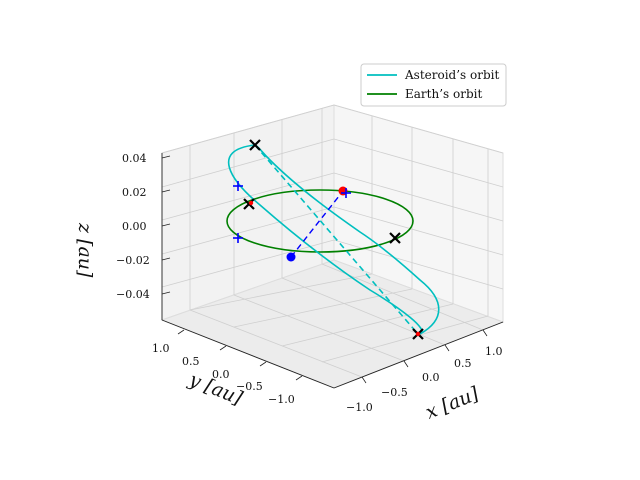 This screenshot has height=480, width=640. I want to click on z-tick-label: −0.02, so click(133, 260).